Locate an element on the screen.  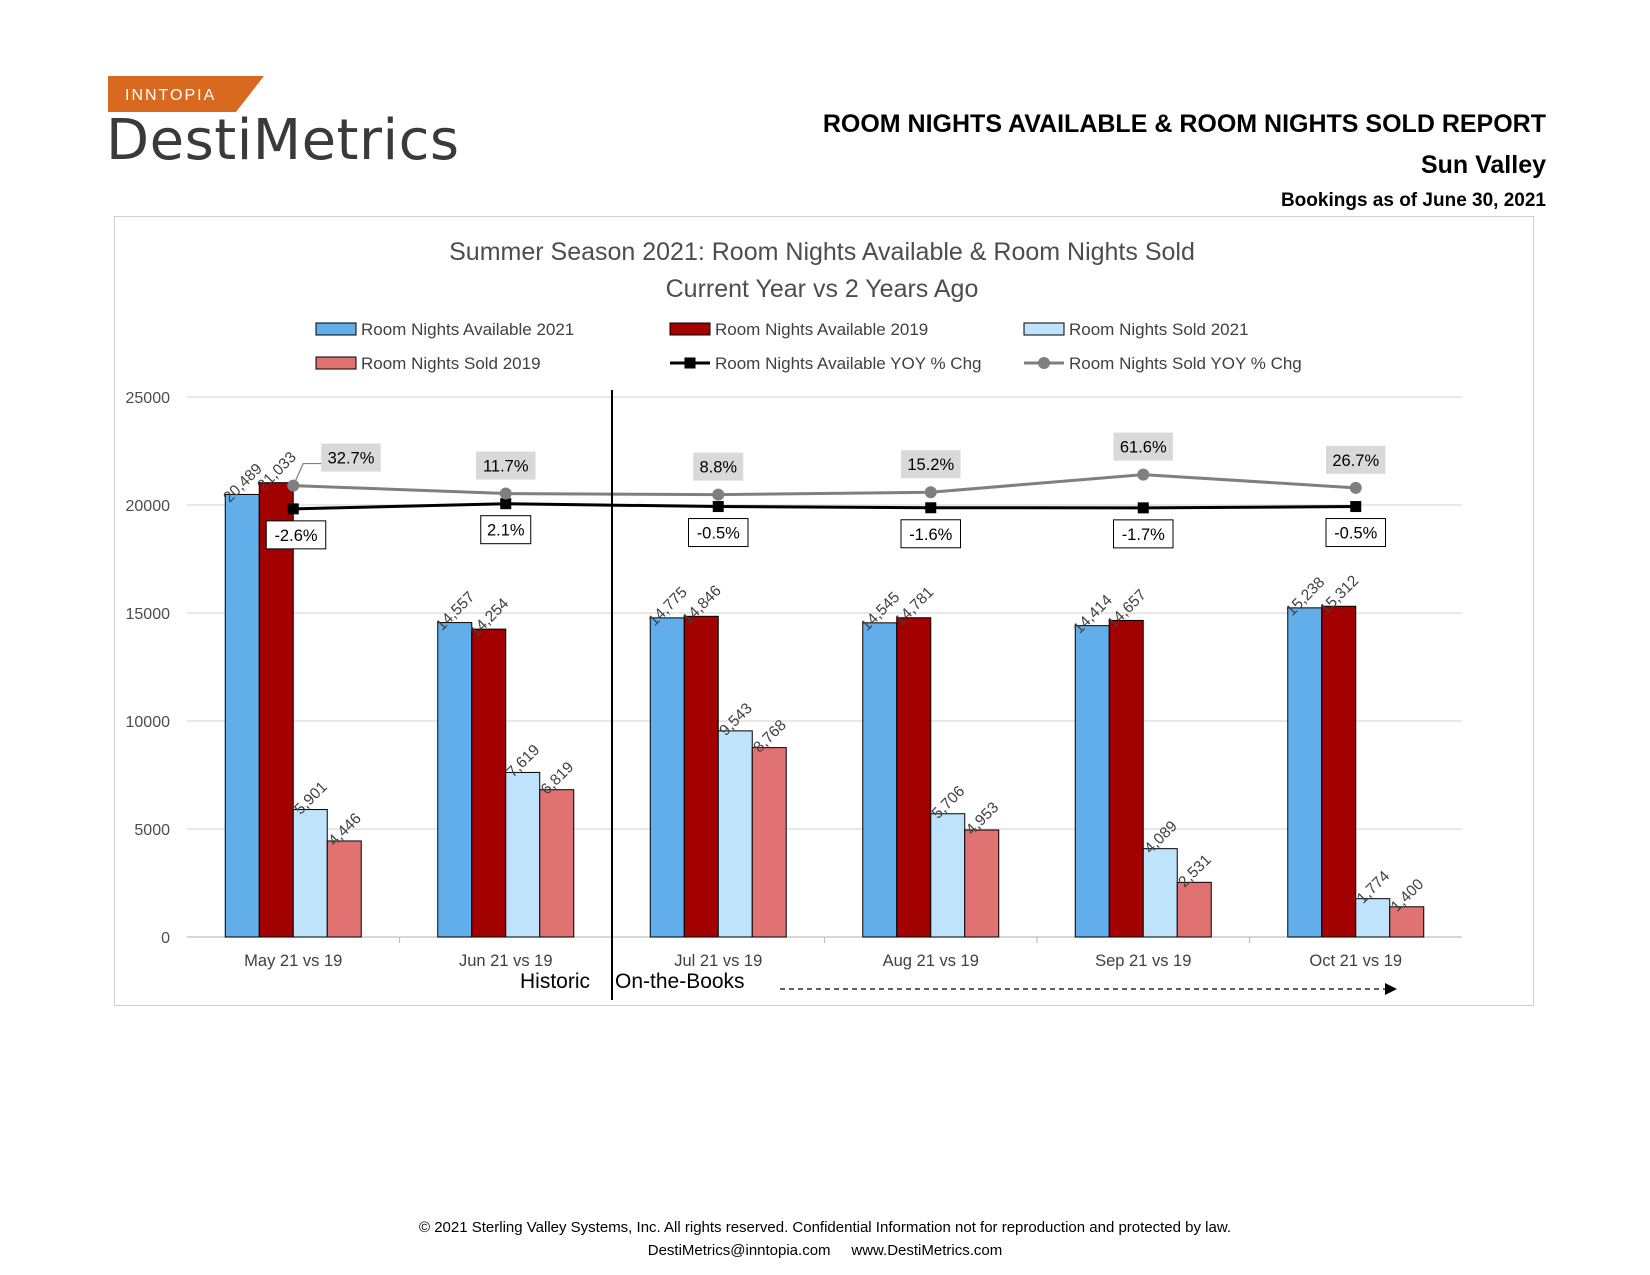
line-data-label: 26.7% is located at coordinates (1356, 459).